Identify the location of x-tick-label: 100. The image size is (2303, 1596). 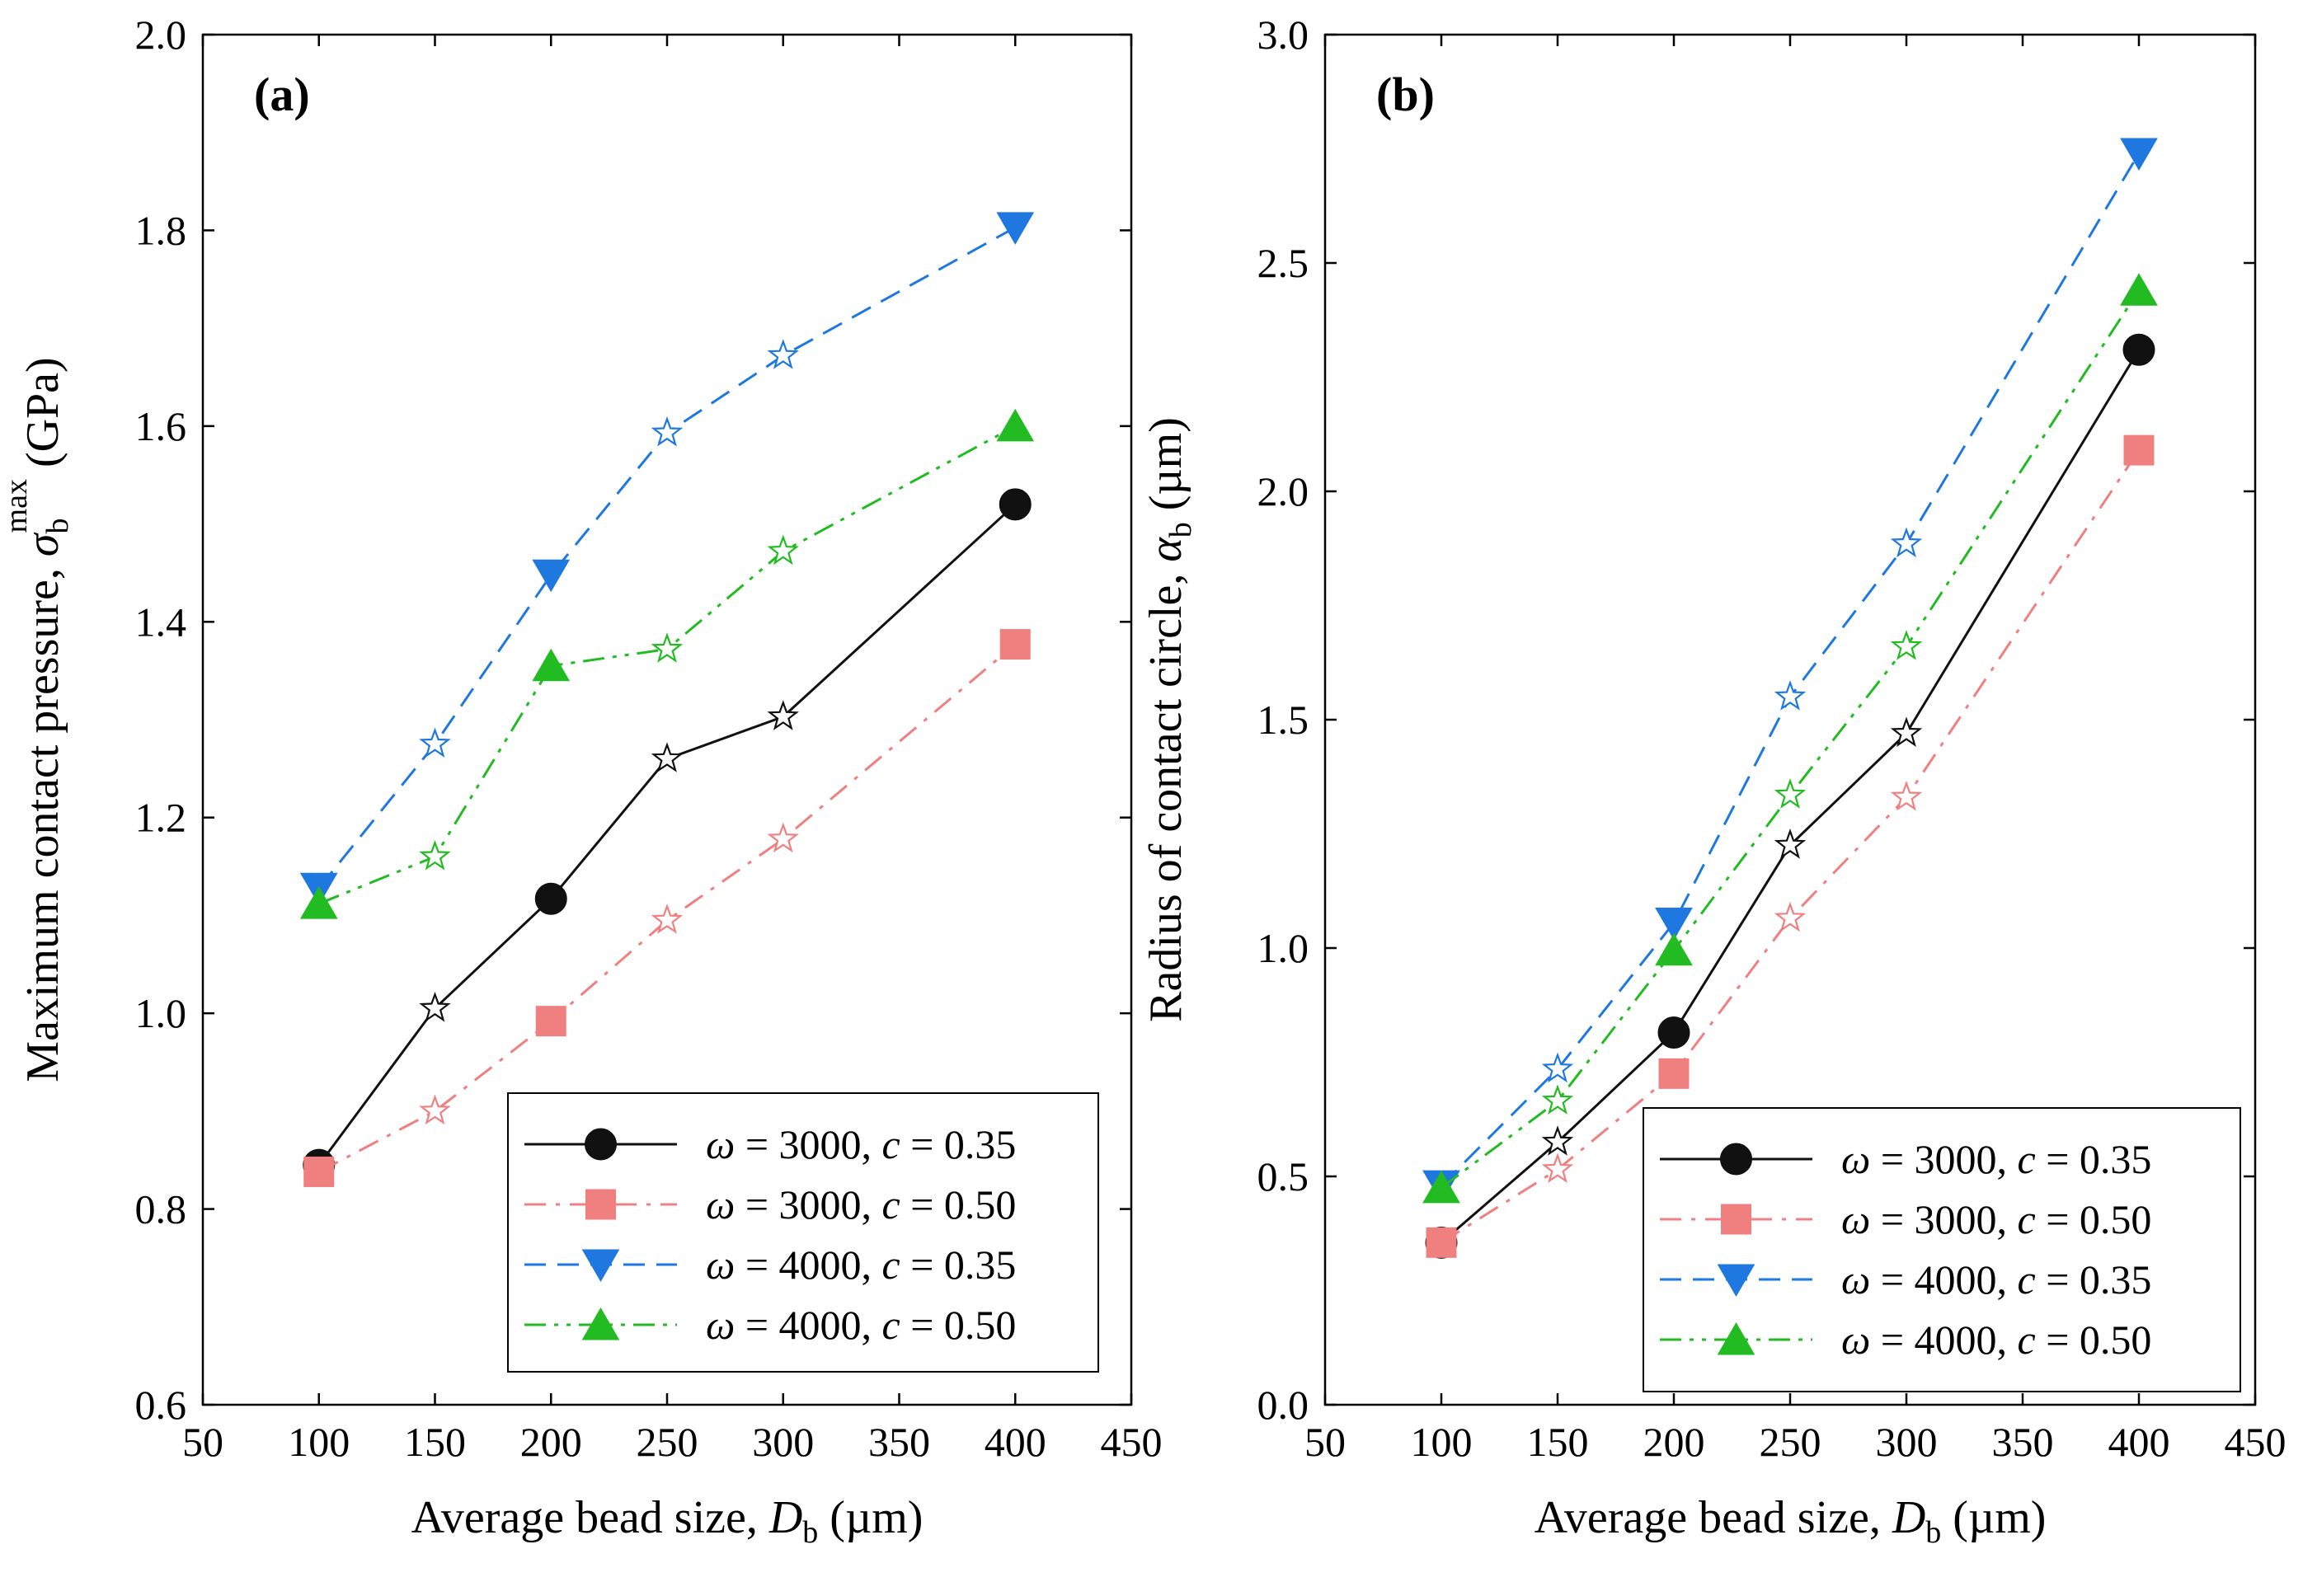
(319, 1442).